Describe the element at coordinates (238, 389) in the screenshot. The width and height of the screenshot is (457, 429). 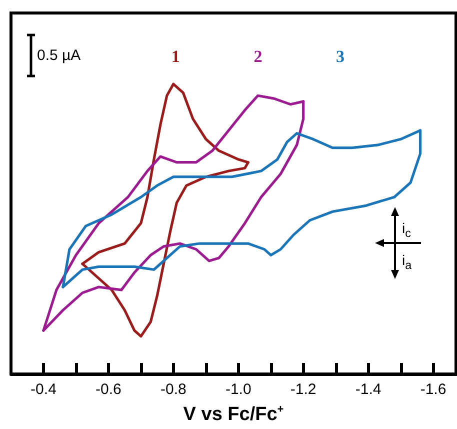
I see `x-tick-label: -1.0` at that location.